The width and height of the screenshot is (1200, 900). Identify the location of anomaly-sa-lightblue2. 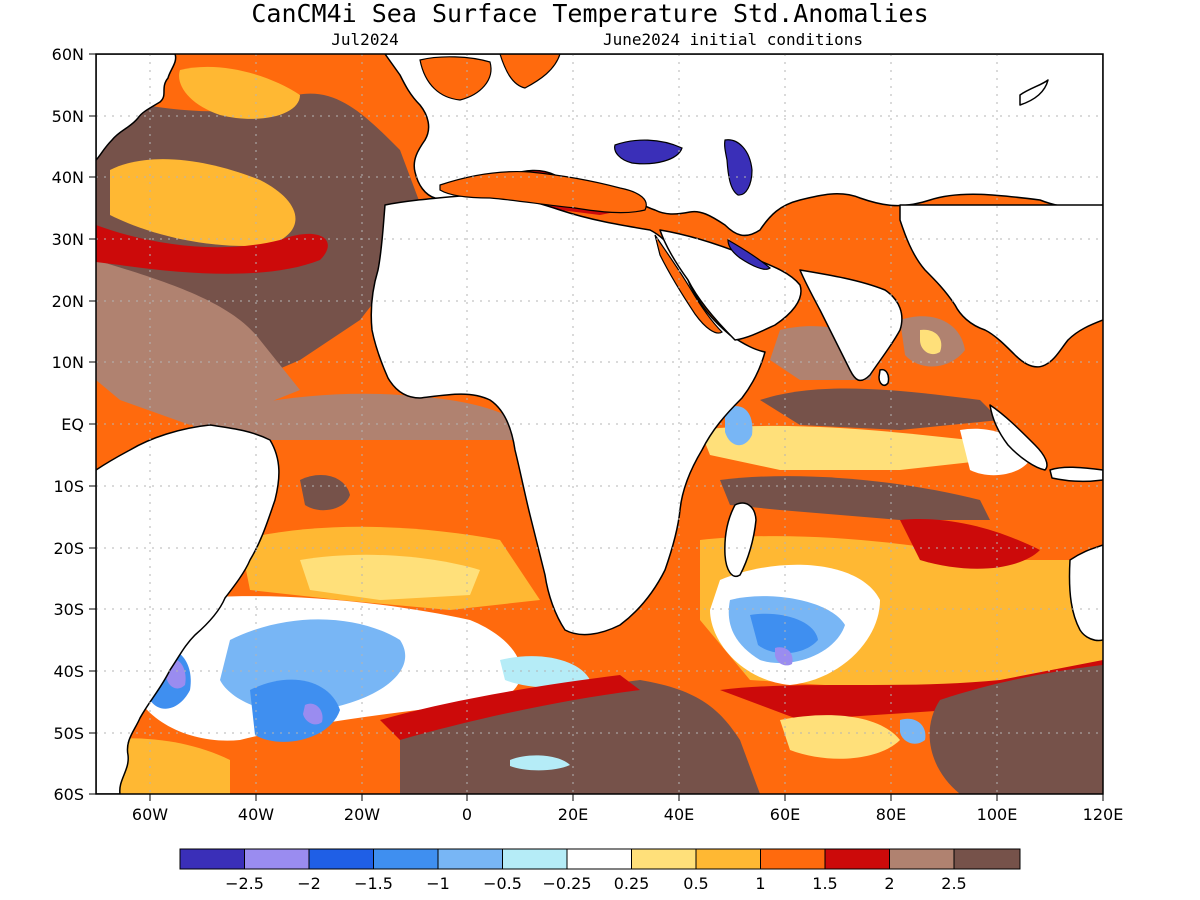
(545, 672).